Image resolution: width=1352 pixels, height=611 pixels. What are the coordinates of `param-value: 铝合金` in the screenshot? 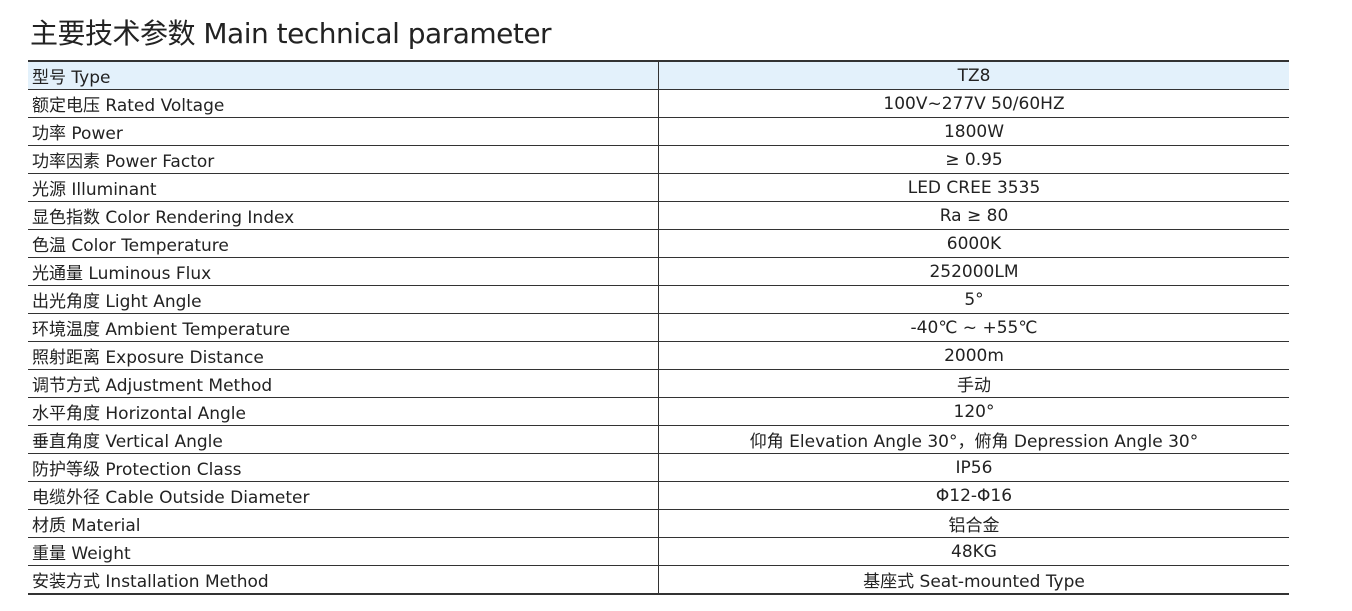 It's located at (973, 523).